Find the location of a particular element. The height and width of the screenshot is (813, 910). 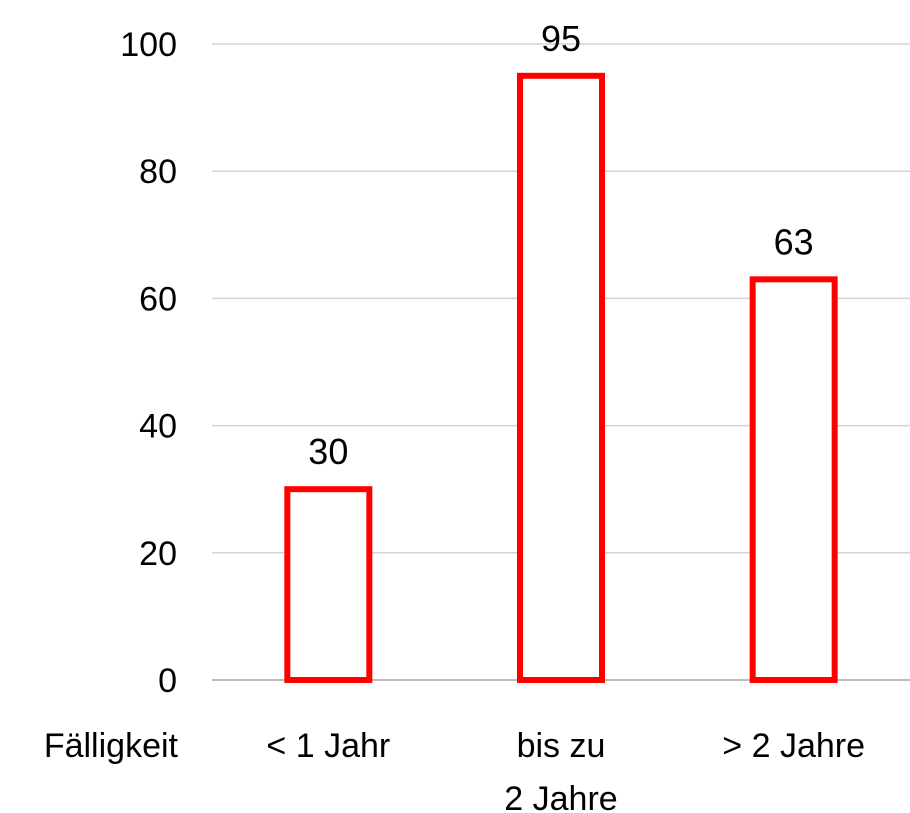

bar-value-label: 63 is located at coordinates (794, 241).